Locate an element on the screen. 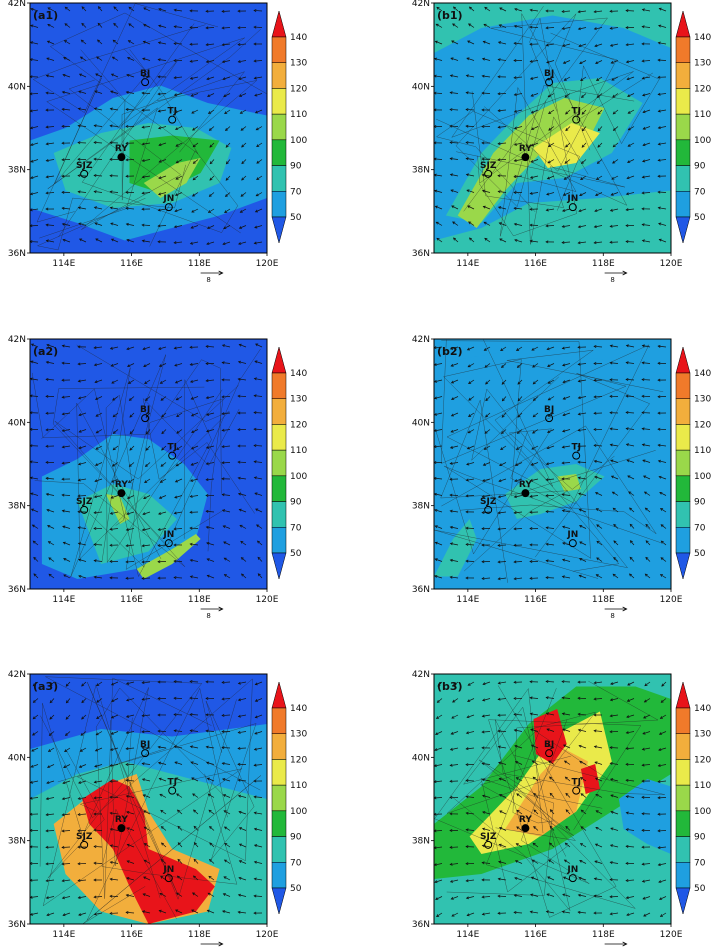  colorbar-level-label: 70 is located at coordinates (296, 863).